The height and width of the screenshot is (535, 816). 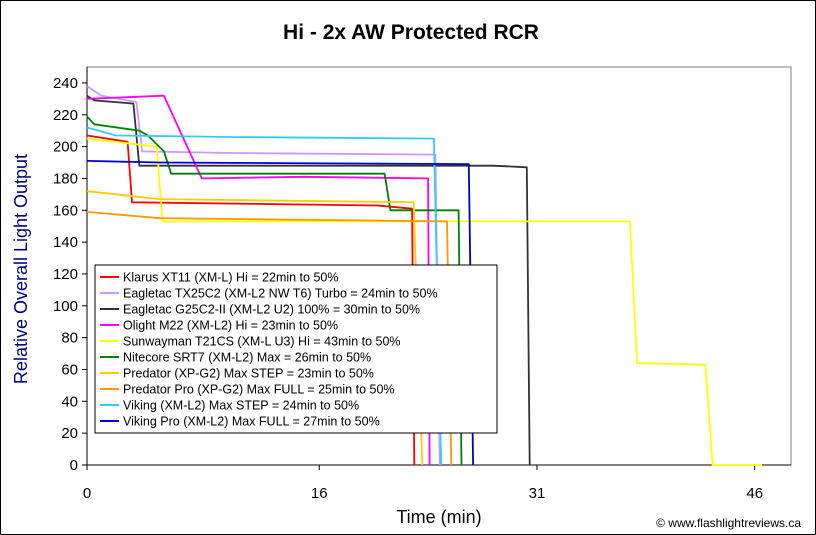 What do you see at coordinates (728, 523) in the screenshot?
I see `credit-text: © www.flashlightreviews.ca` at bounding box center [728, 523].